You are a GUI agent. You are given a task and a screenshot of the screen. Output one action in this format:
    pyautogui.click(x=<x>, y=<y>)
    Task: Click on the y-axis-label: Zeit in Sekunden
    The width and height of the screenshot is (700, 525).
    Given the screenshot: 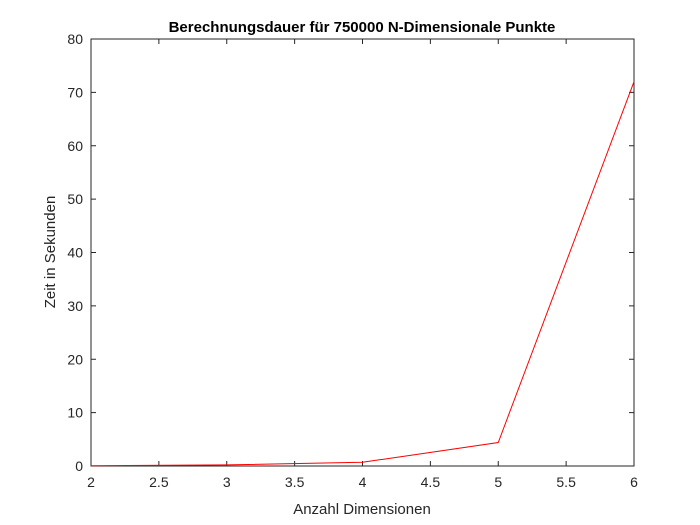 What is the action you would take?
    pyautogui.click(x=50, y=252)
    